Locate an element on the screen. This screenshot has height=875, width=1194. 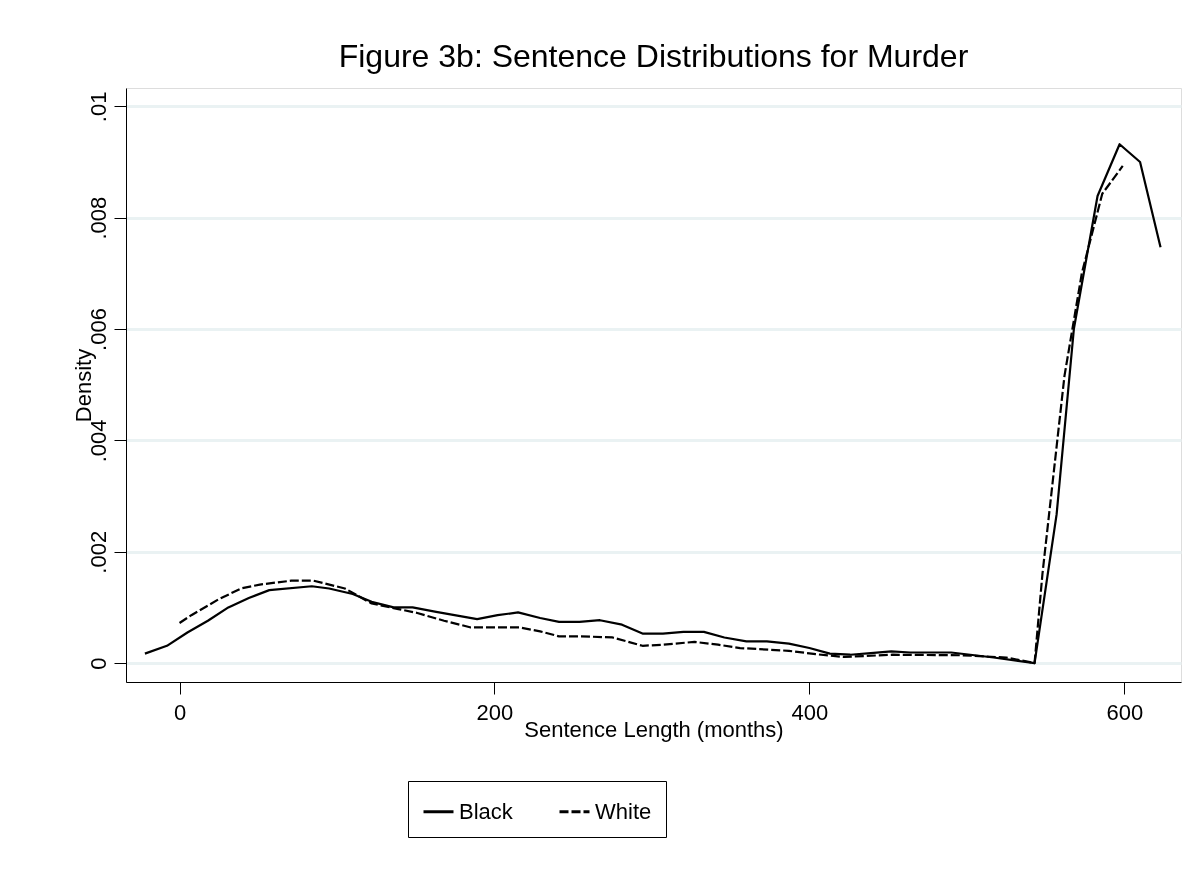
y-axis-title: Density is located at coordinates (83, 385).